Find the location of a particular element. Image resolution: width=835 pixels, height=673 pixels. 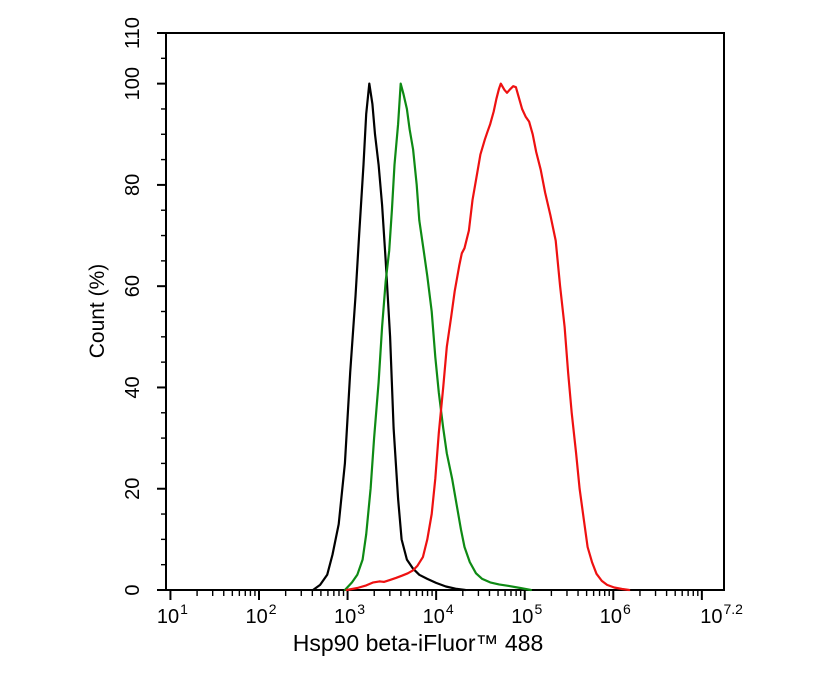

y-axis-title: Count (%) is located at coordinates (97, 311).